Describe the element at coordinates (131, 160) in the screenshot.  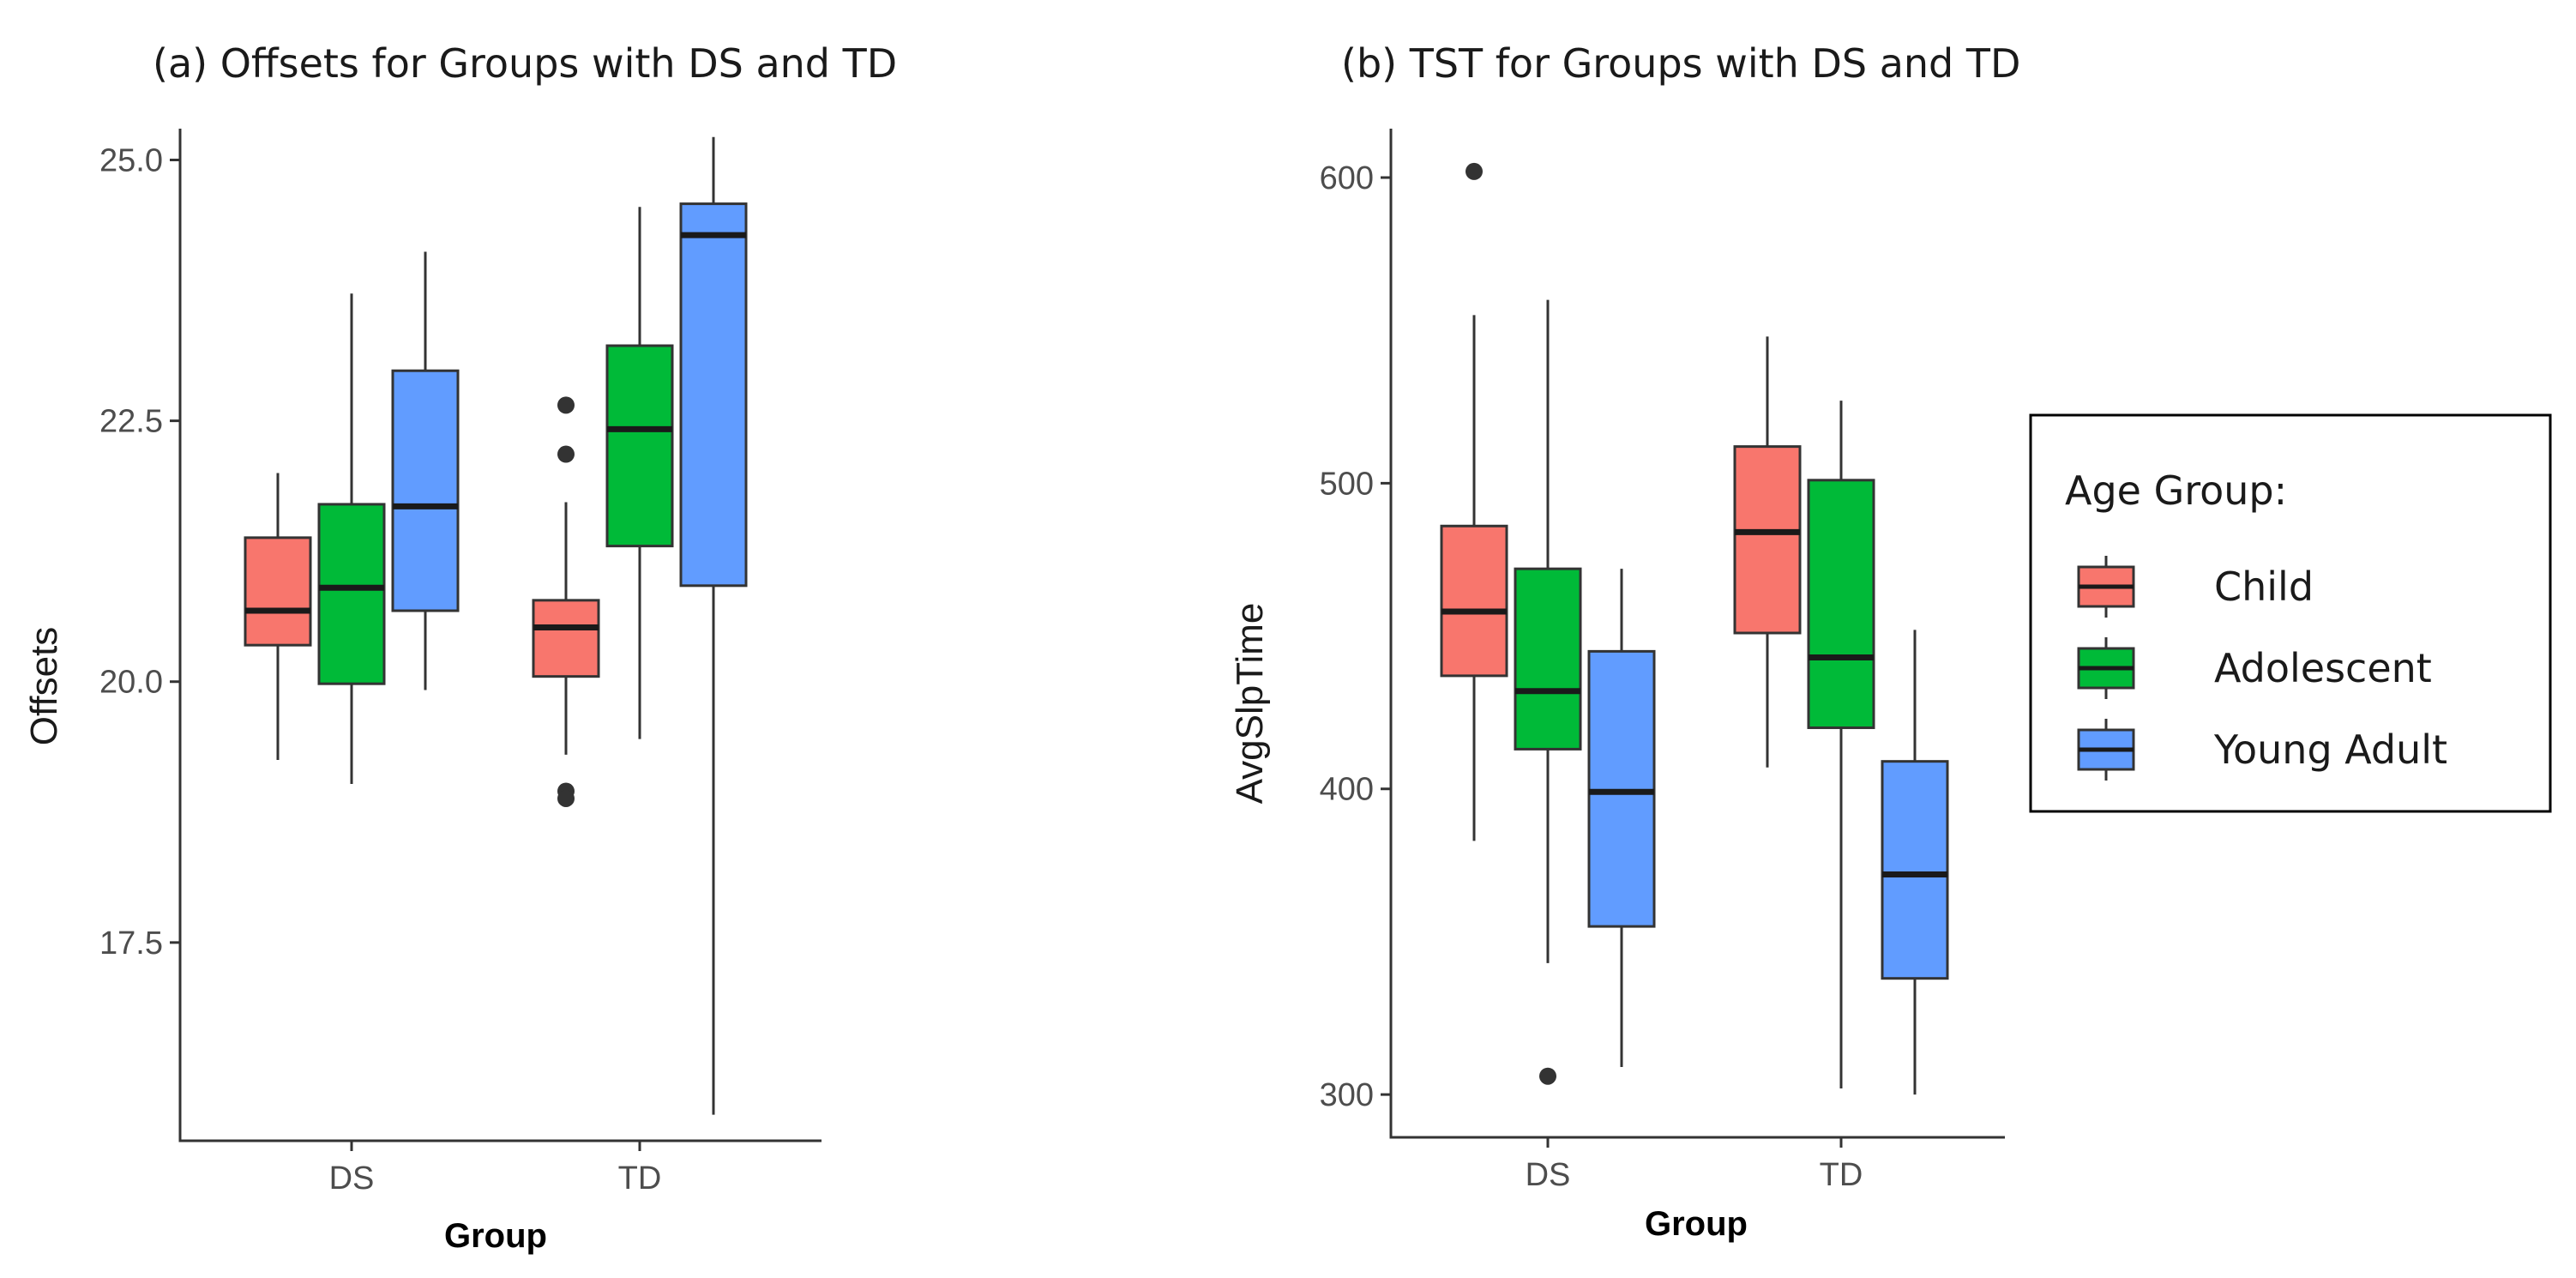
I see `y-tick-label: 25.0` at that location.